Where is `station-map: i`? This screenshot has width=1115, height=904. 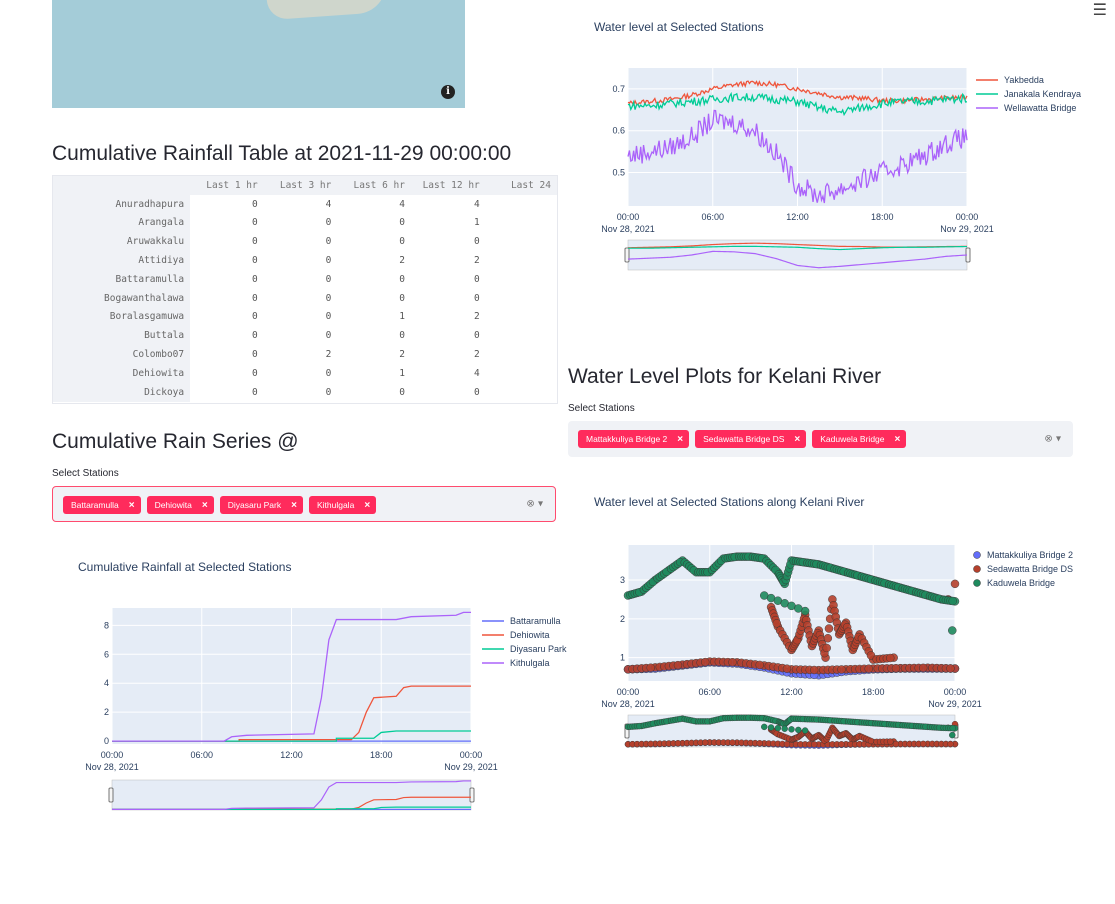 station-map: i is located at coordinates (258, 54).